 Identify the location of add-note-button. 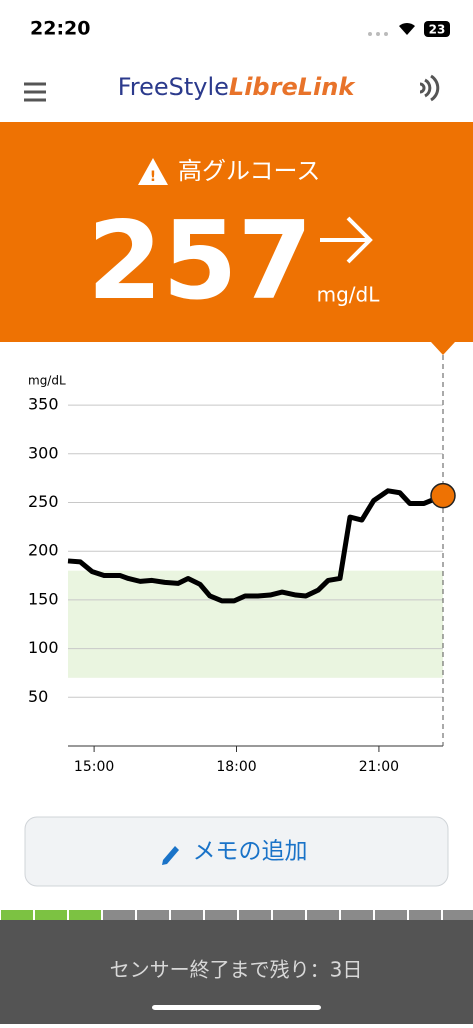
(236, 851).